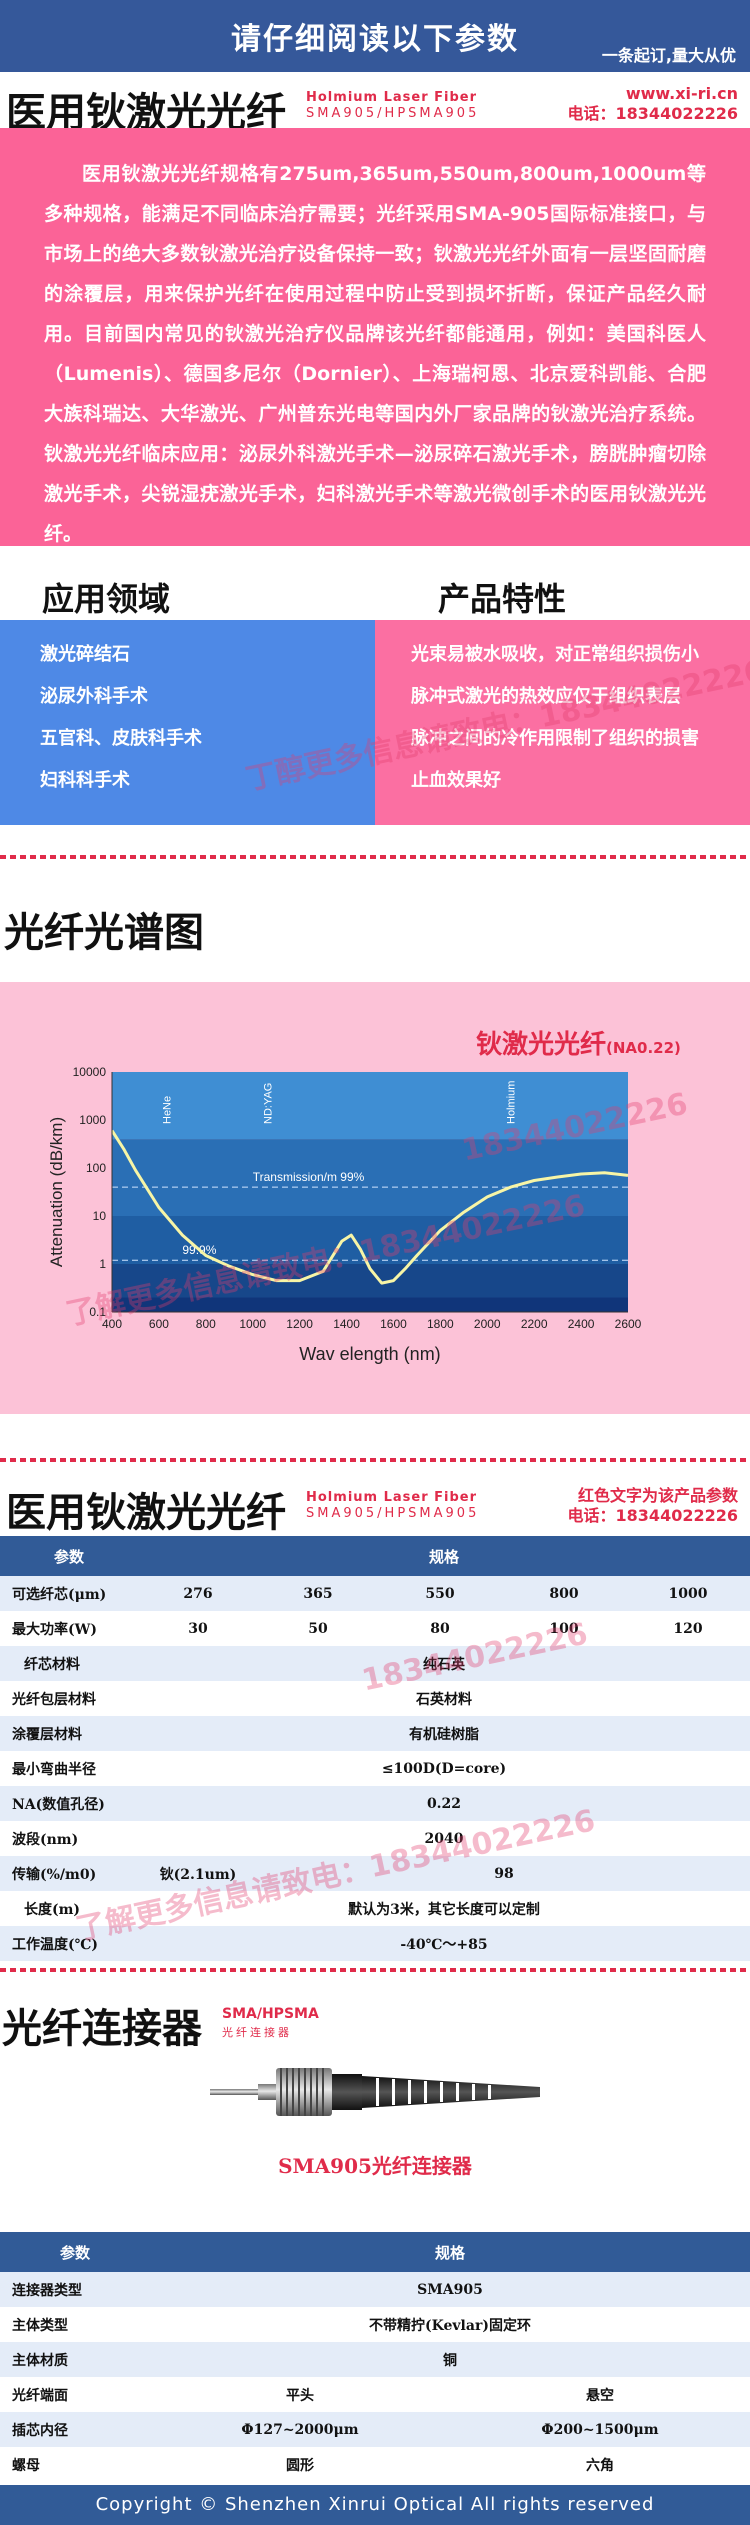 This screenshot has width=750, height=2525. I want to click on chart-series-line, so click(369, 1207).